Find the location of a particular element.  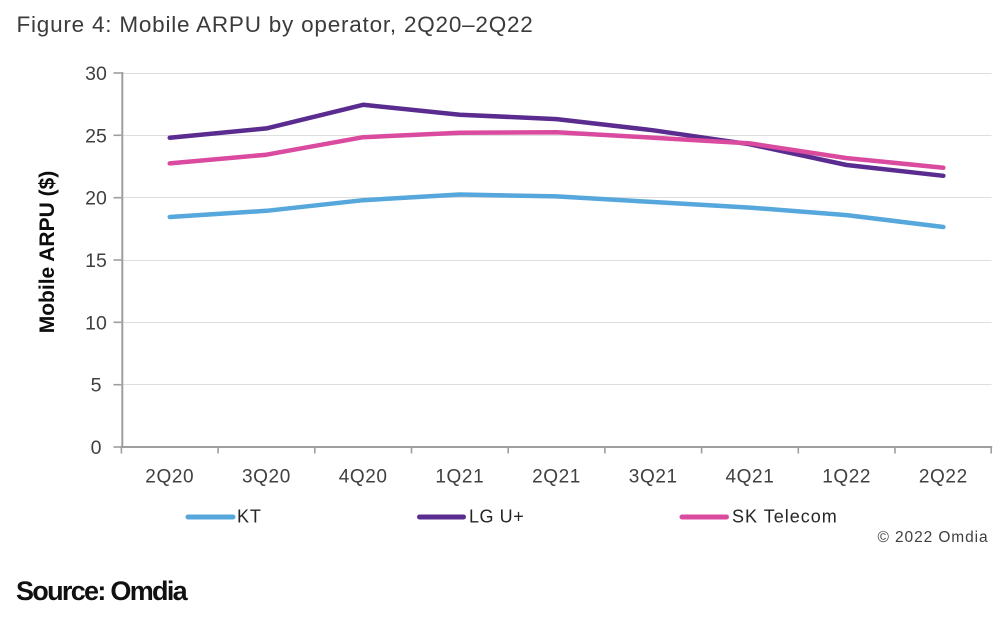

svg-text: 0 is located at coordinates (96, 448).